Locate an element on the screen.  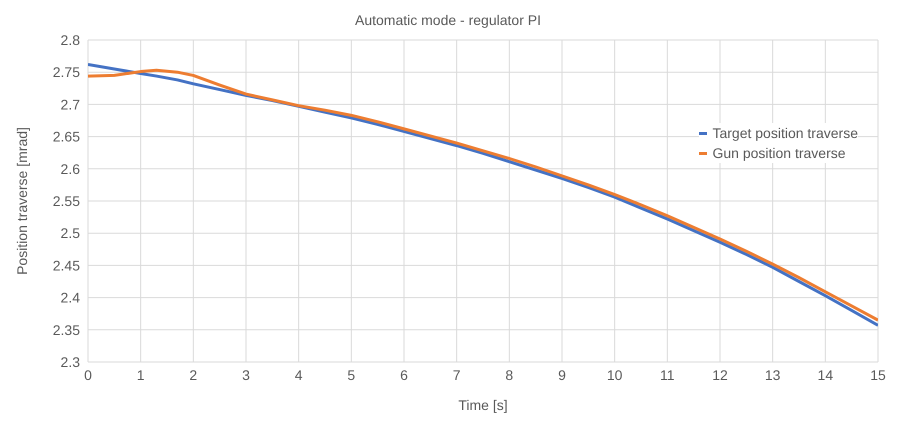
x-tick-label: 4 is located at coordinates (298, 374).